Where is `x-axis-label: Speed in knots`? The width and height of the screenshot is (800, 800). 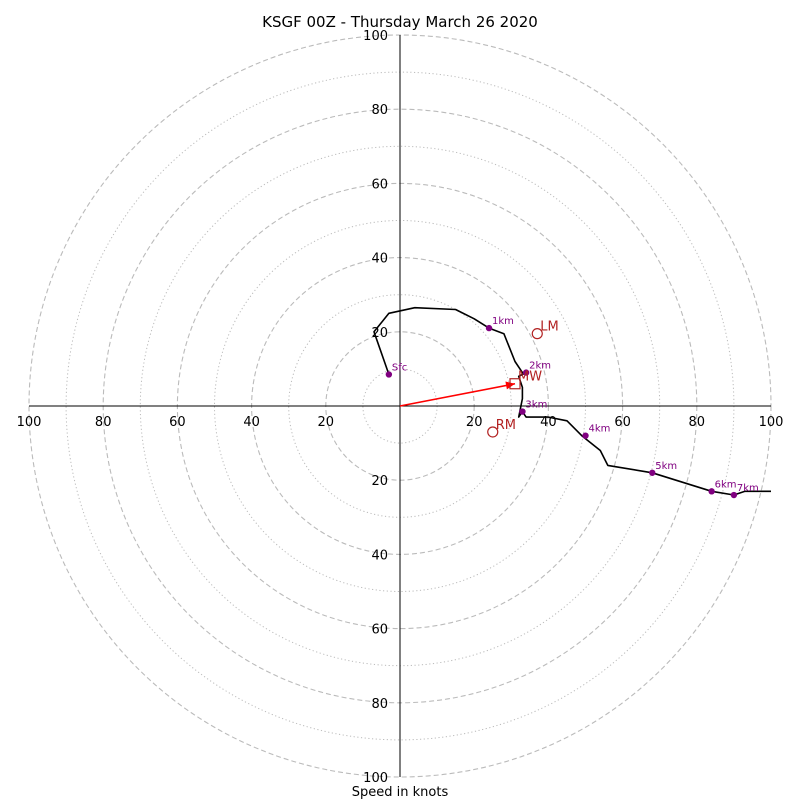 x-axis-label: Speed in knots is located at coordinates (400, 792).